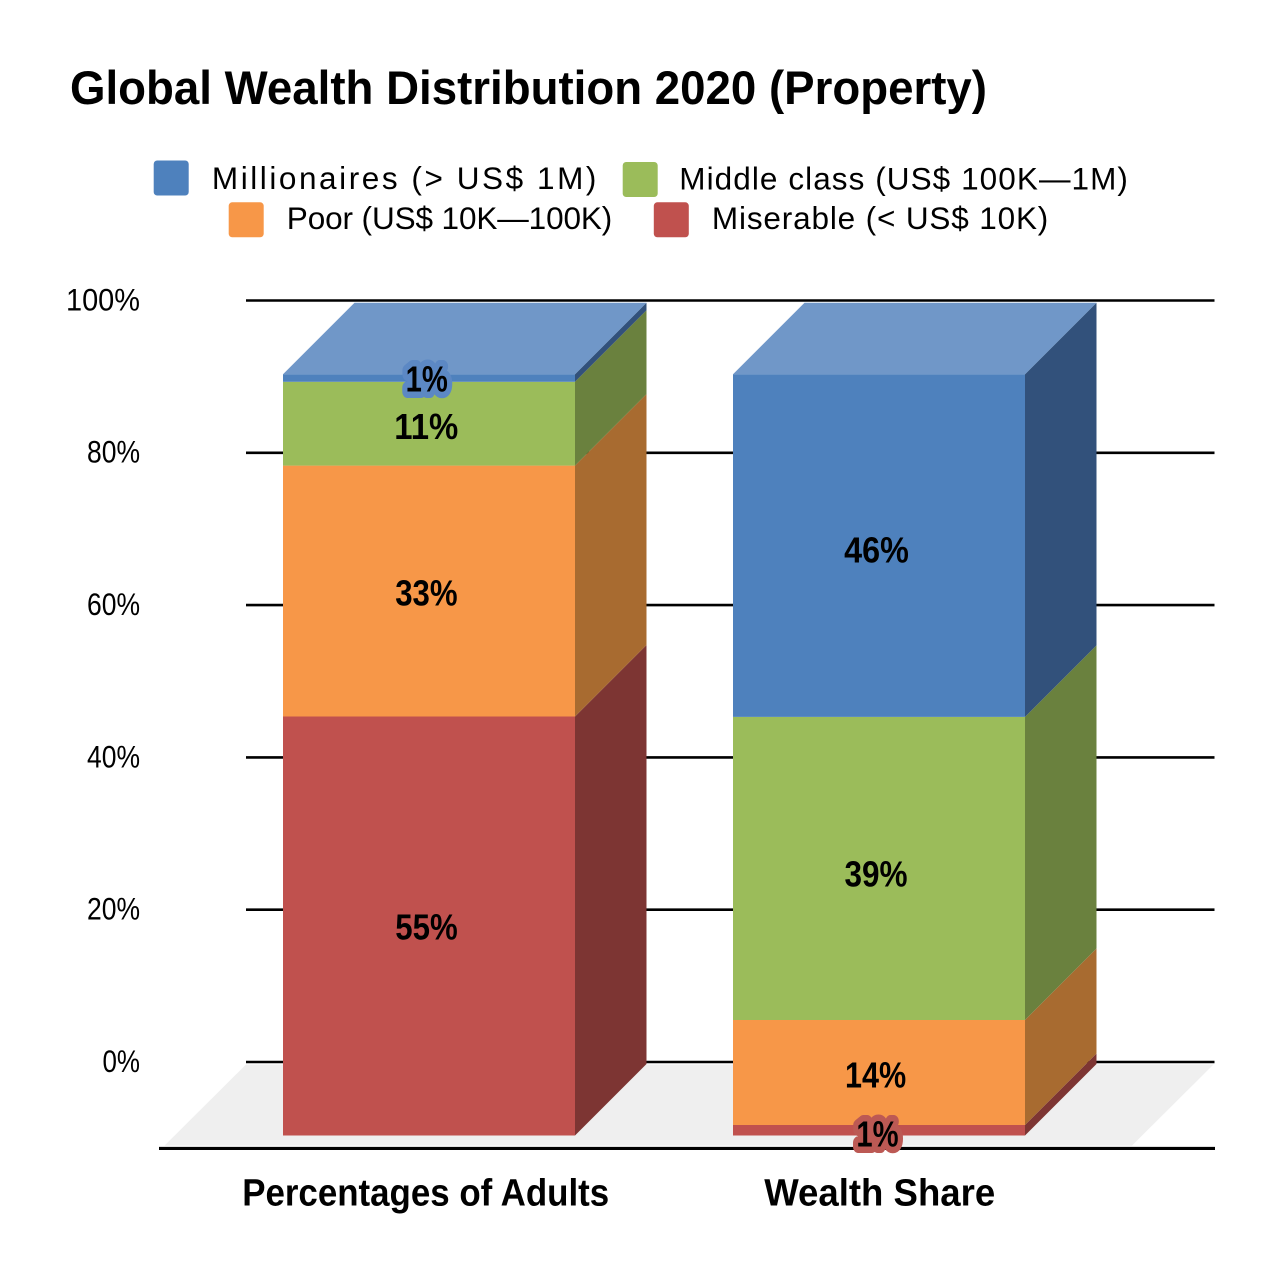  Describe the element at coordinates (903, 179) in the screenshot. I see `svg-text: Middle class (US$ 100K—1M)` at that location.